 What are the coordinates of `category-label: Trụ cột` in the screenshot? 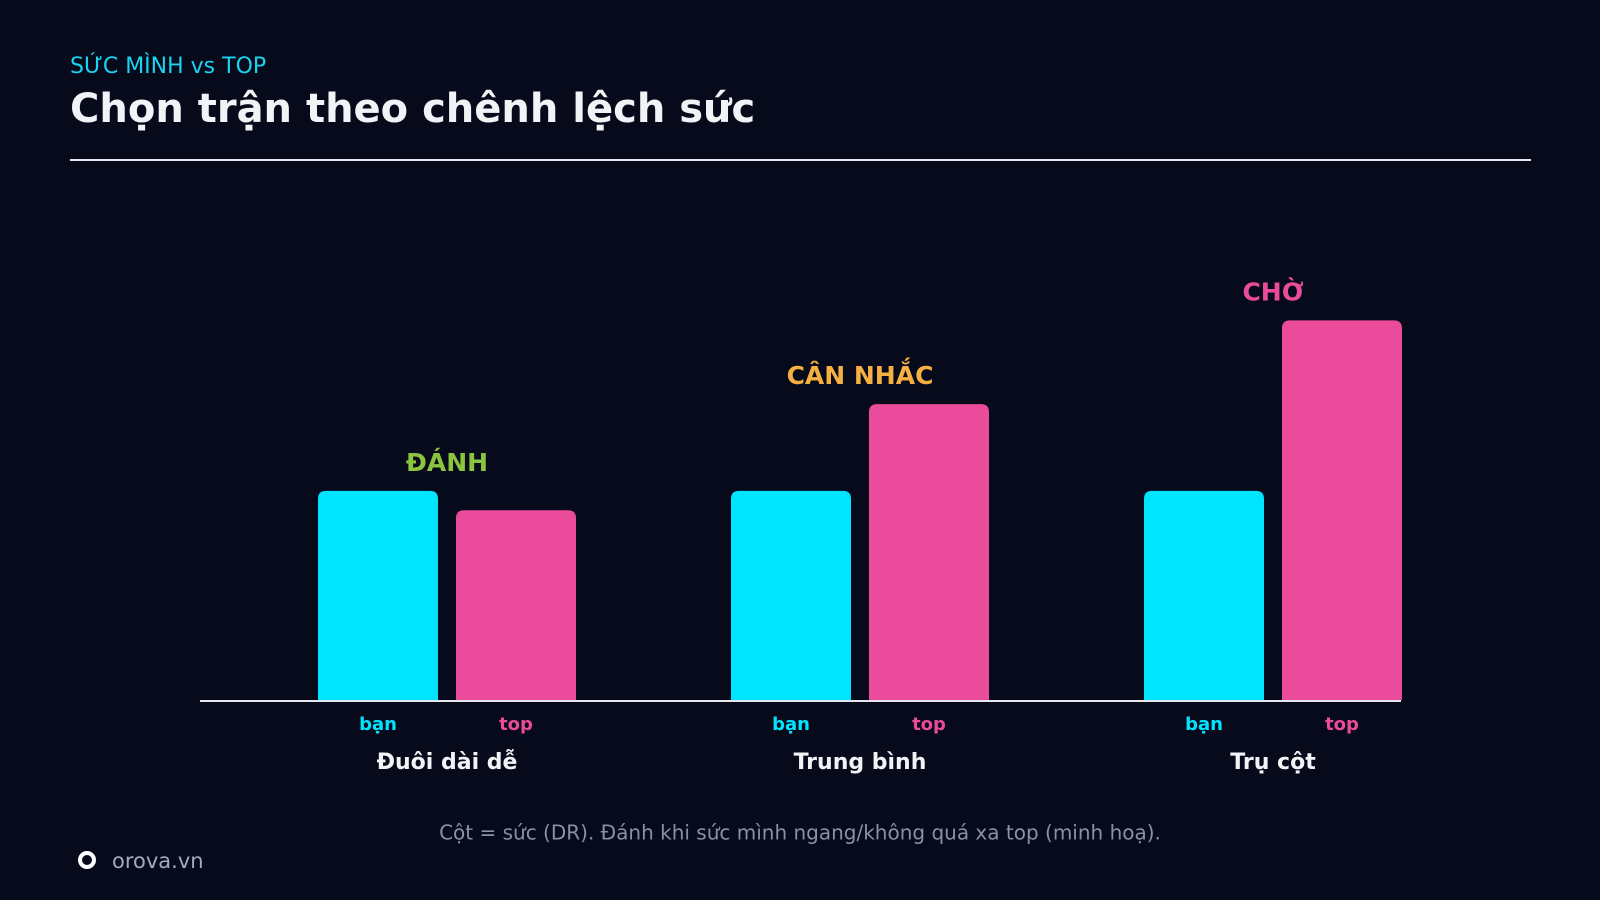 It's located at (1273, 762).